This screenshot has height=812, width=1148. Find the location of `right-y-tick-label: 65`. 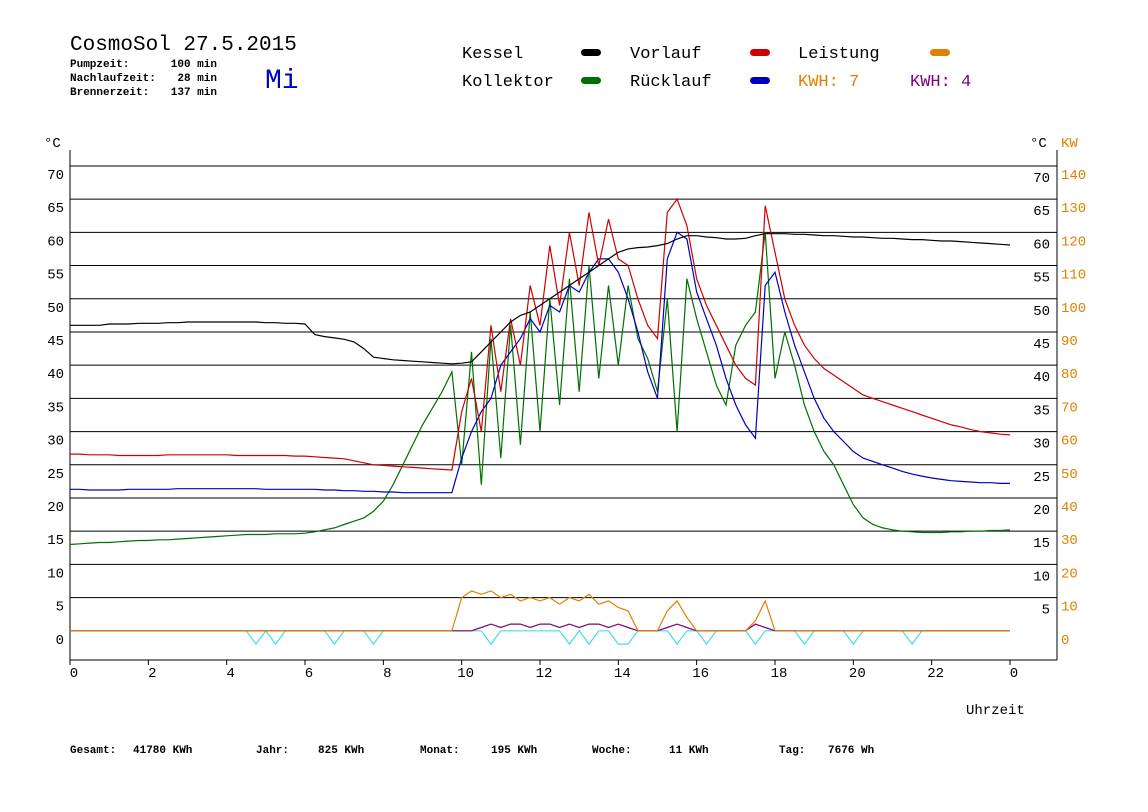

right-y-tick-label: 65 is located at coordinates (1041, 212).